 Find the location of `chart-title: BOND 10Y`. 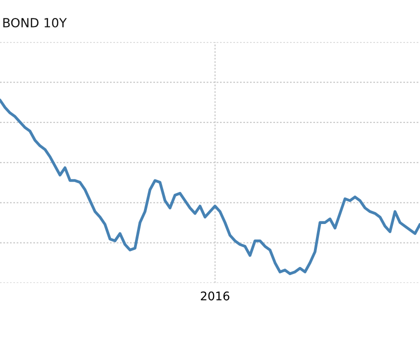

chart-title: BOND 10Y is located at coordinates (35, 23).